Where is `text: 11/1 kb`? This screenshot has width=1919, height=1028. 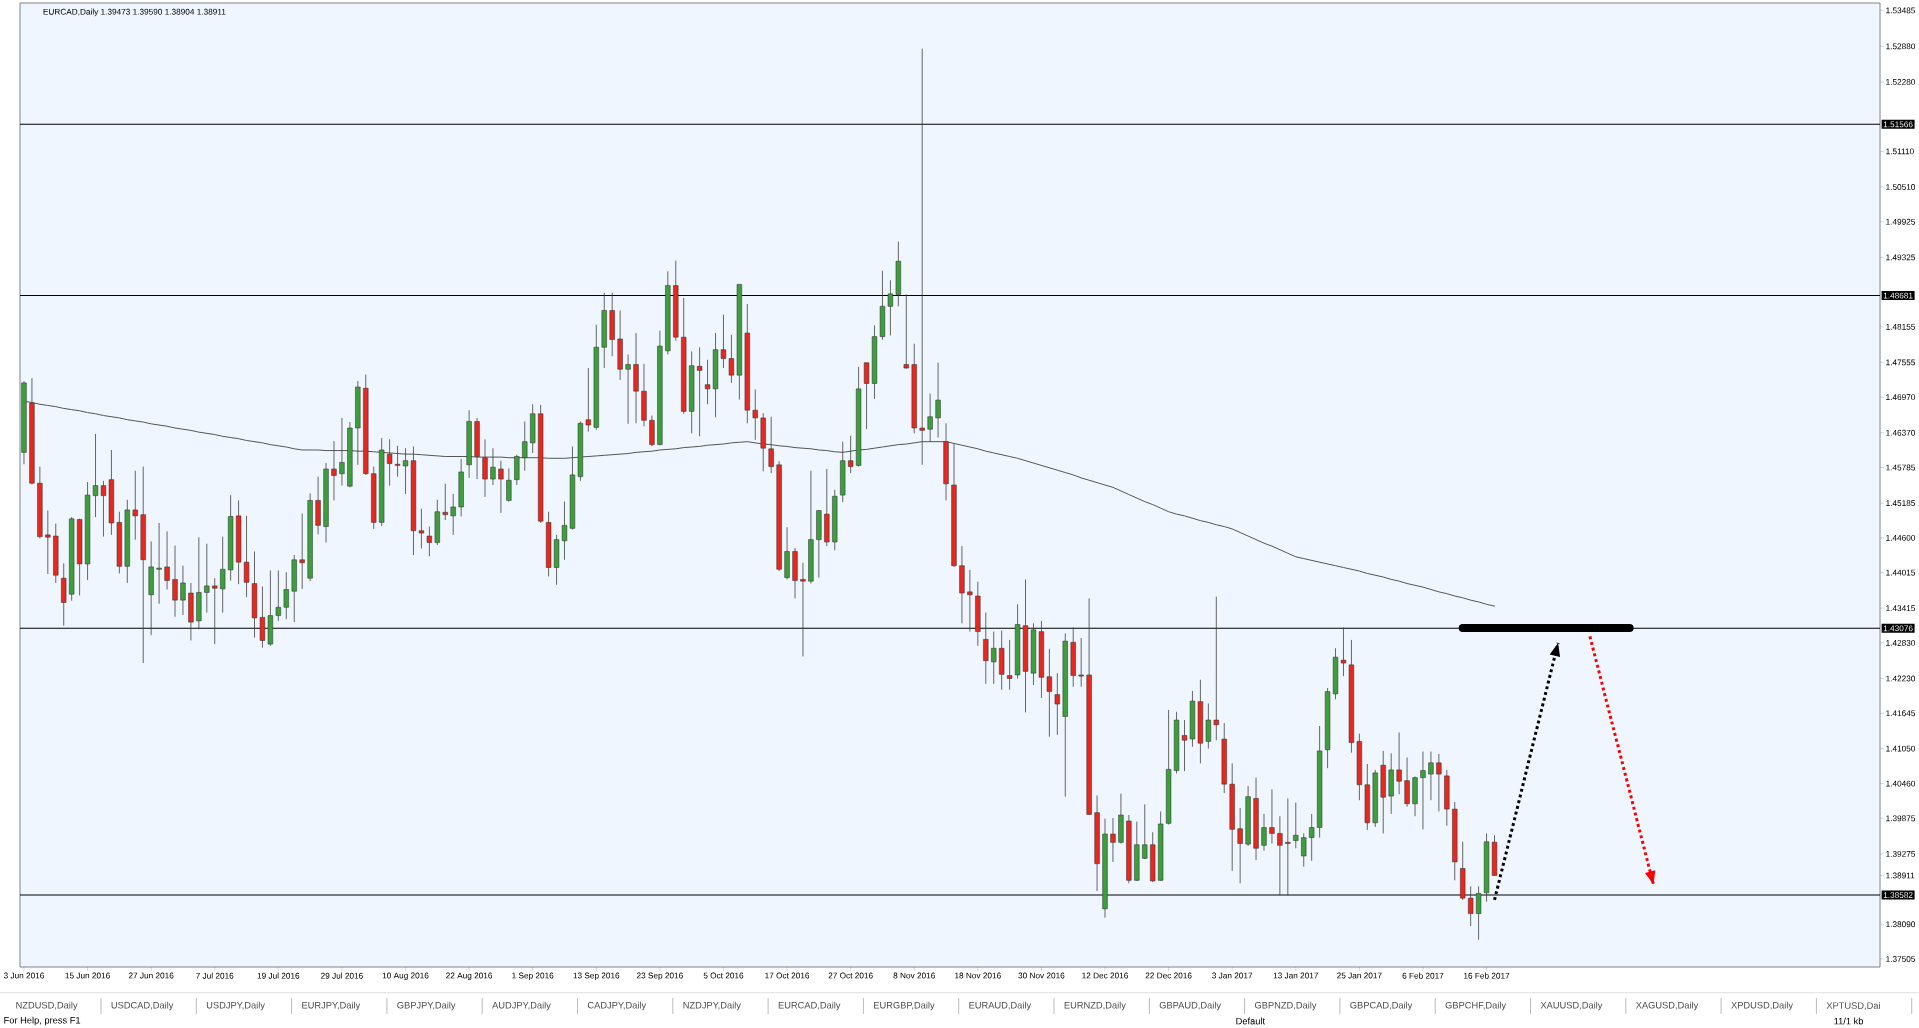 text: 11/1 kb is located at coordinates (1849, 1021).